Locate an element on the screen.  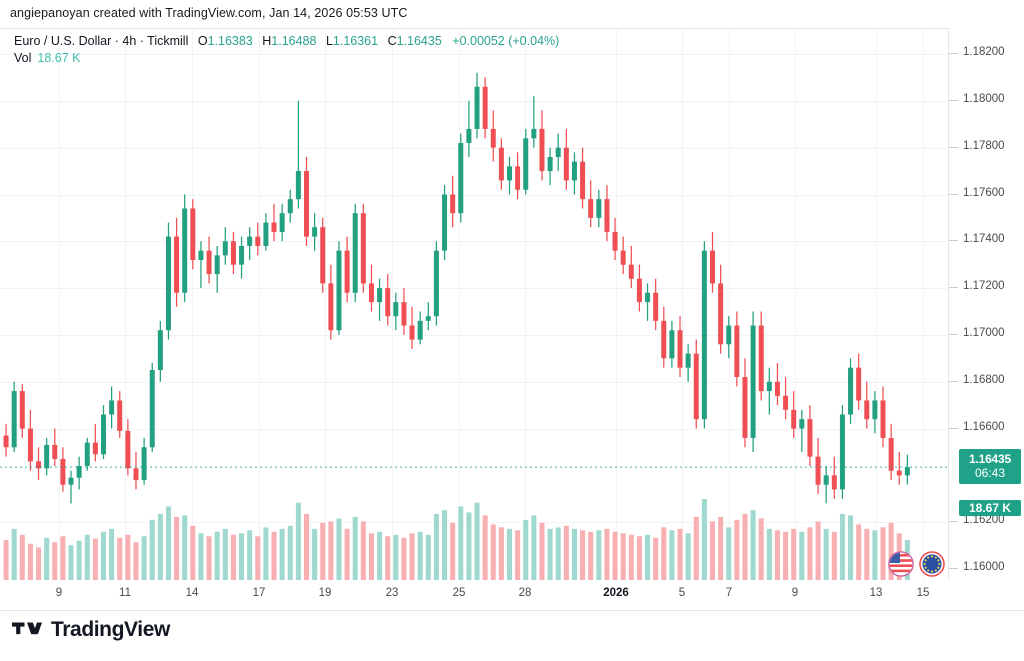
current-price-value: 1.16435 is located at coordinates (990, 459).